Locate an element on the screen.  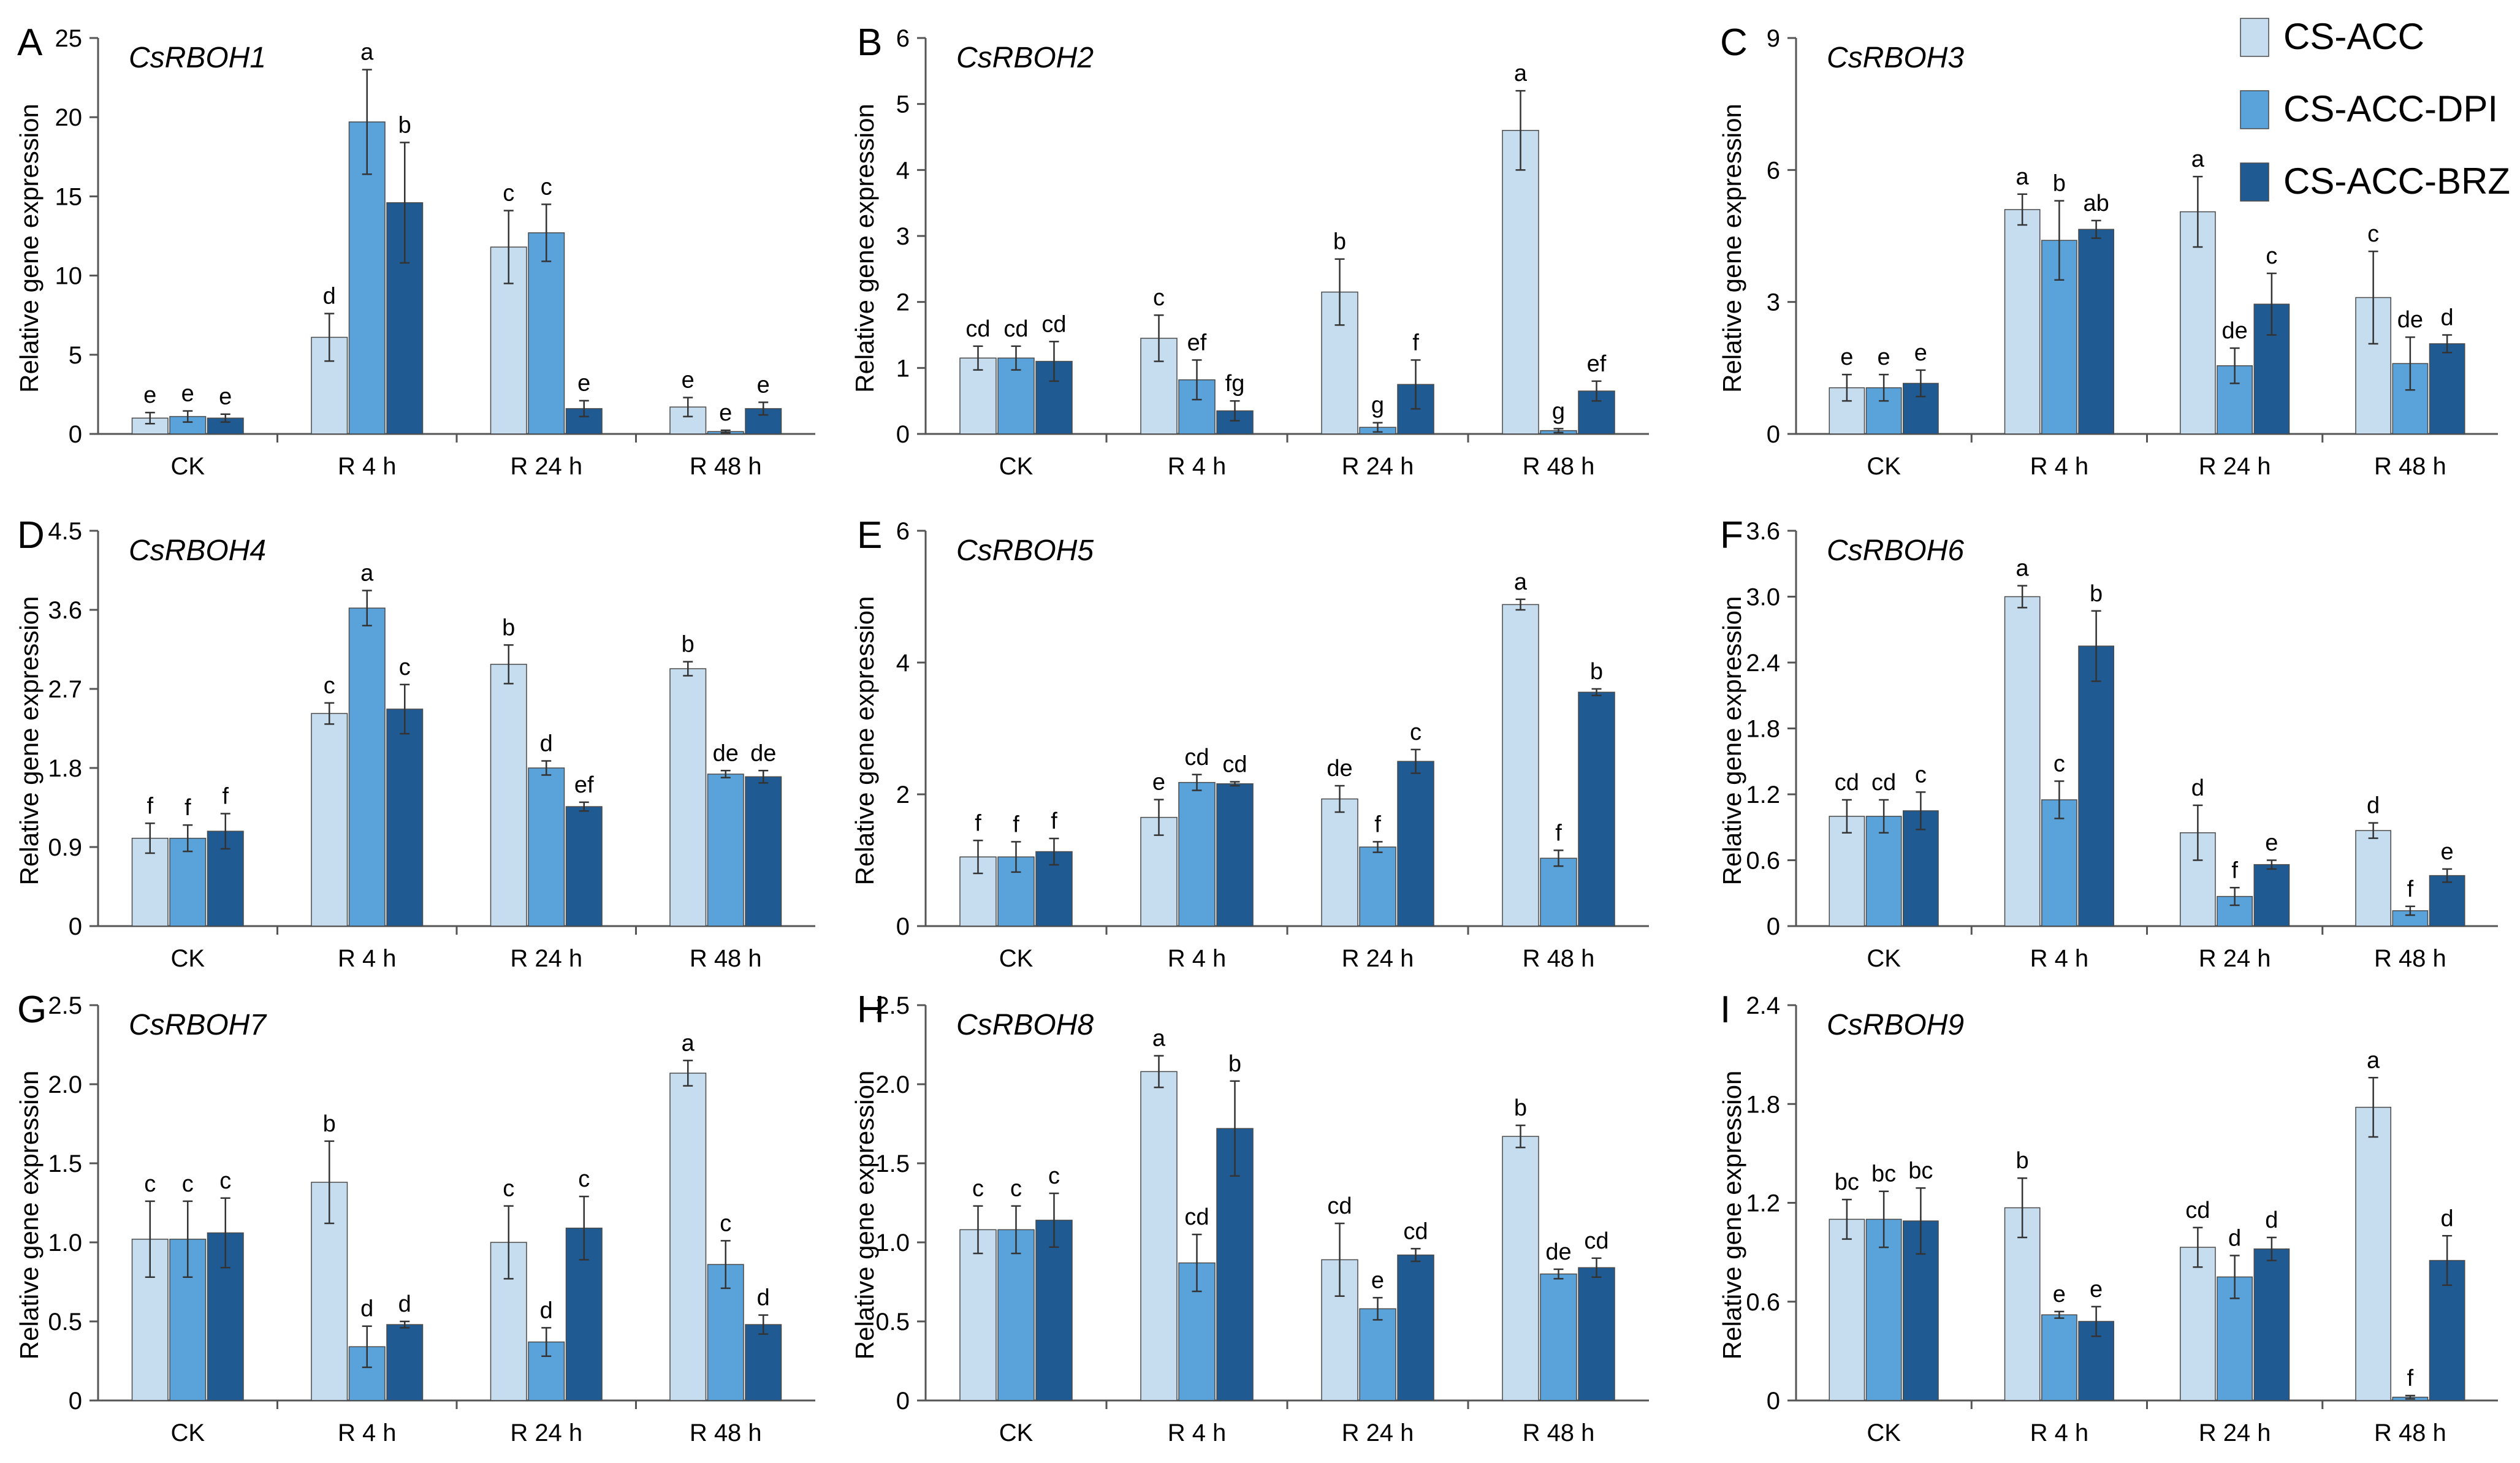
significance-letter: a is located at coordinates (2023, 569).